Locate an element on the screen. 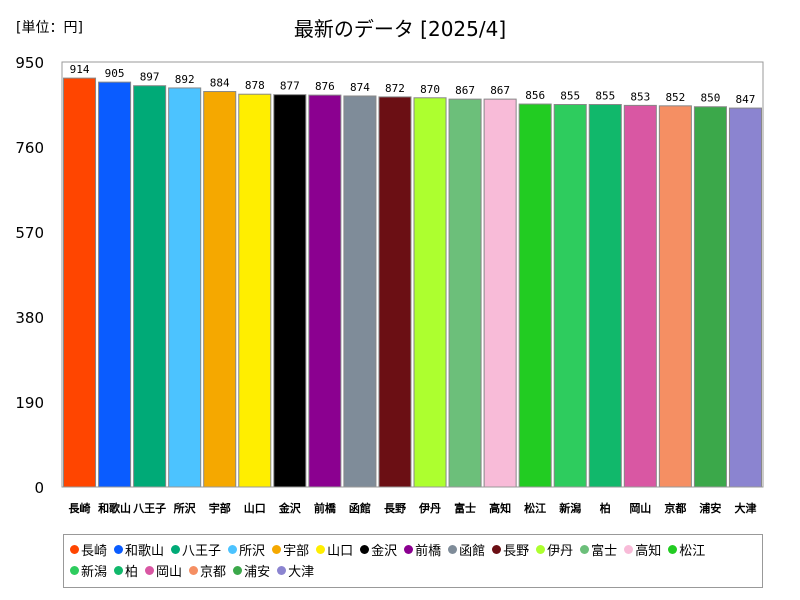  x-tick-label: 高知 is located at coordinates (500, 508).